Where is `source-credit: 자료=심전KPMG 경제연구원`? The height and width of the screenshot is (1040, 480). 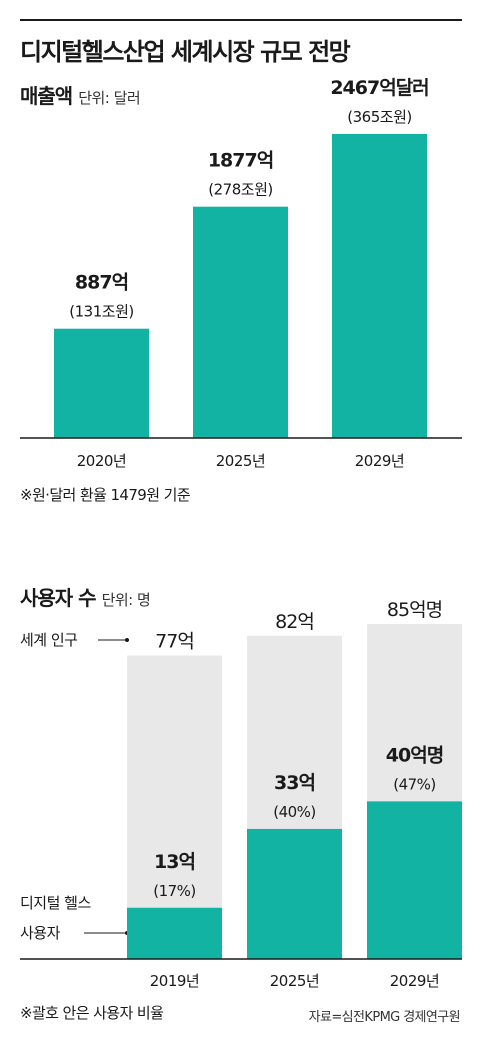
source-credit: 자료=심전KPMG 경제연구원 is located at coordinates (384, 1017).